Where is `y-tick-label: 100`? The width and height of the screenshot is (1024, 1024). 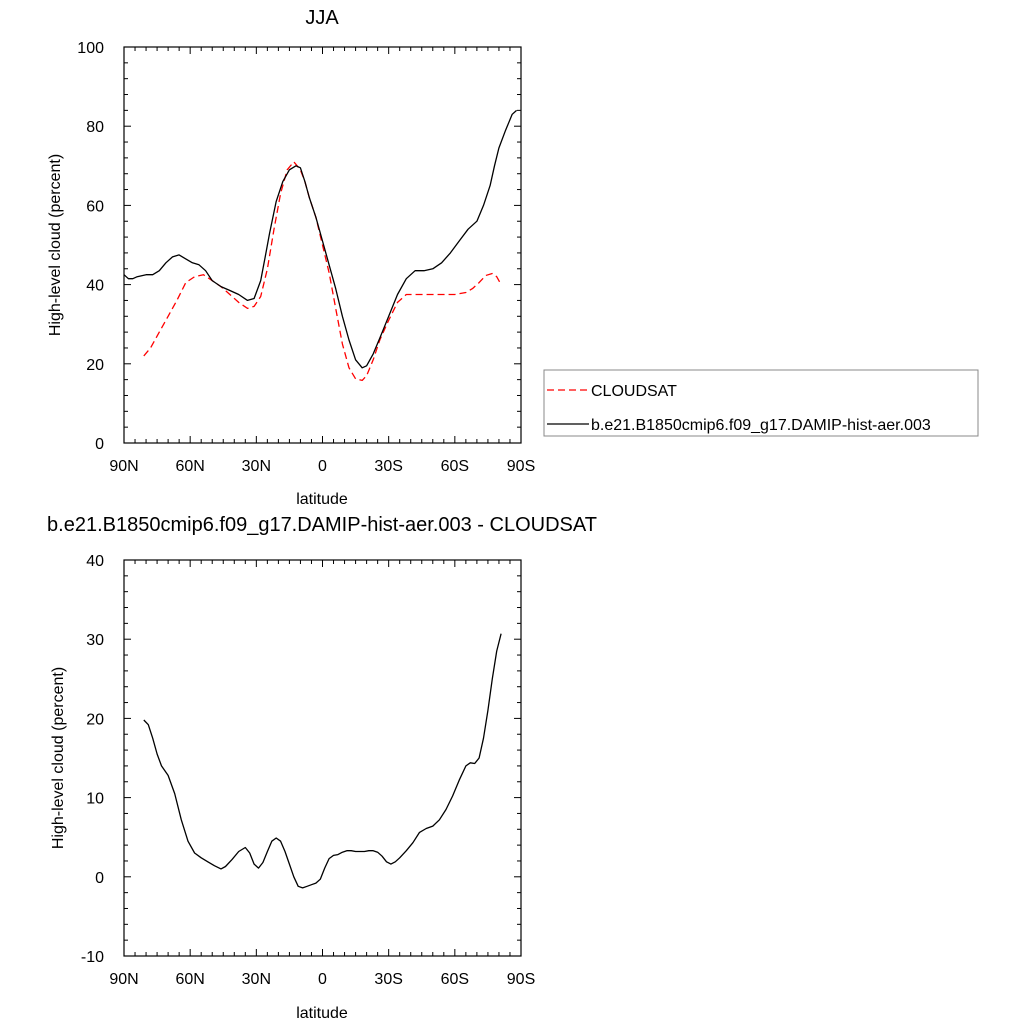 y-tick-label: 100 is located at coordinates (90, 48).